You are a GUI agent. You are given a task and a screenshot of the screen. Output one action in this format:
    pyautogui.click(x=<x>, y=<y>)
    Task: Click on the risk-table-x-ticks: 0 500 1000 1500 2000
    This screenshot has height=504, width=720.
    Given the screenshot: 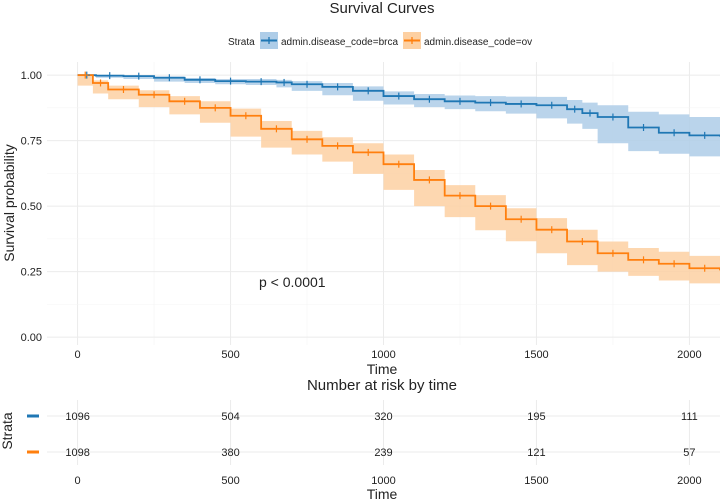 What is the action you would take?
    pyautogui.click(x=388, y=481)
    